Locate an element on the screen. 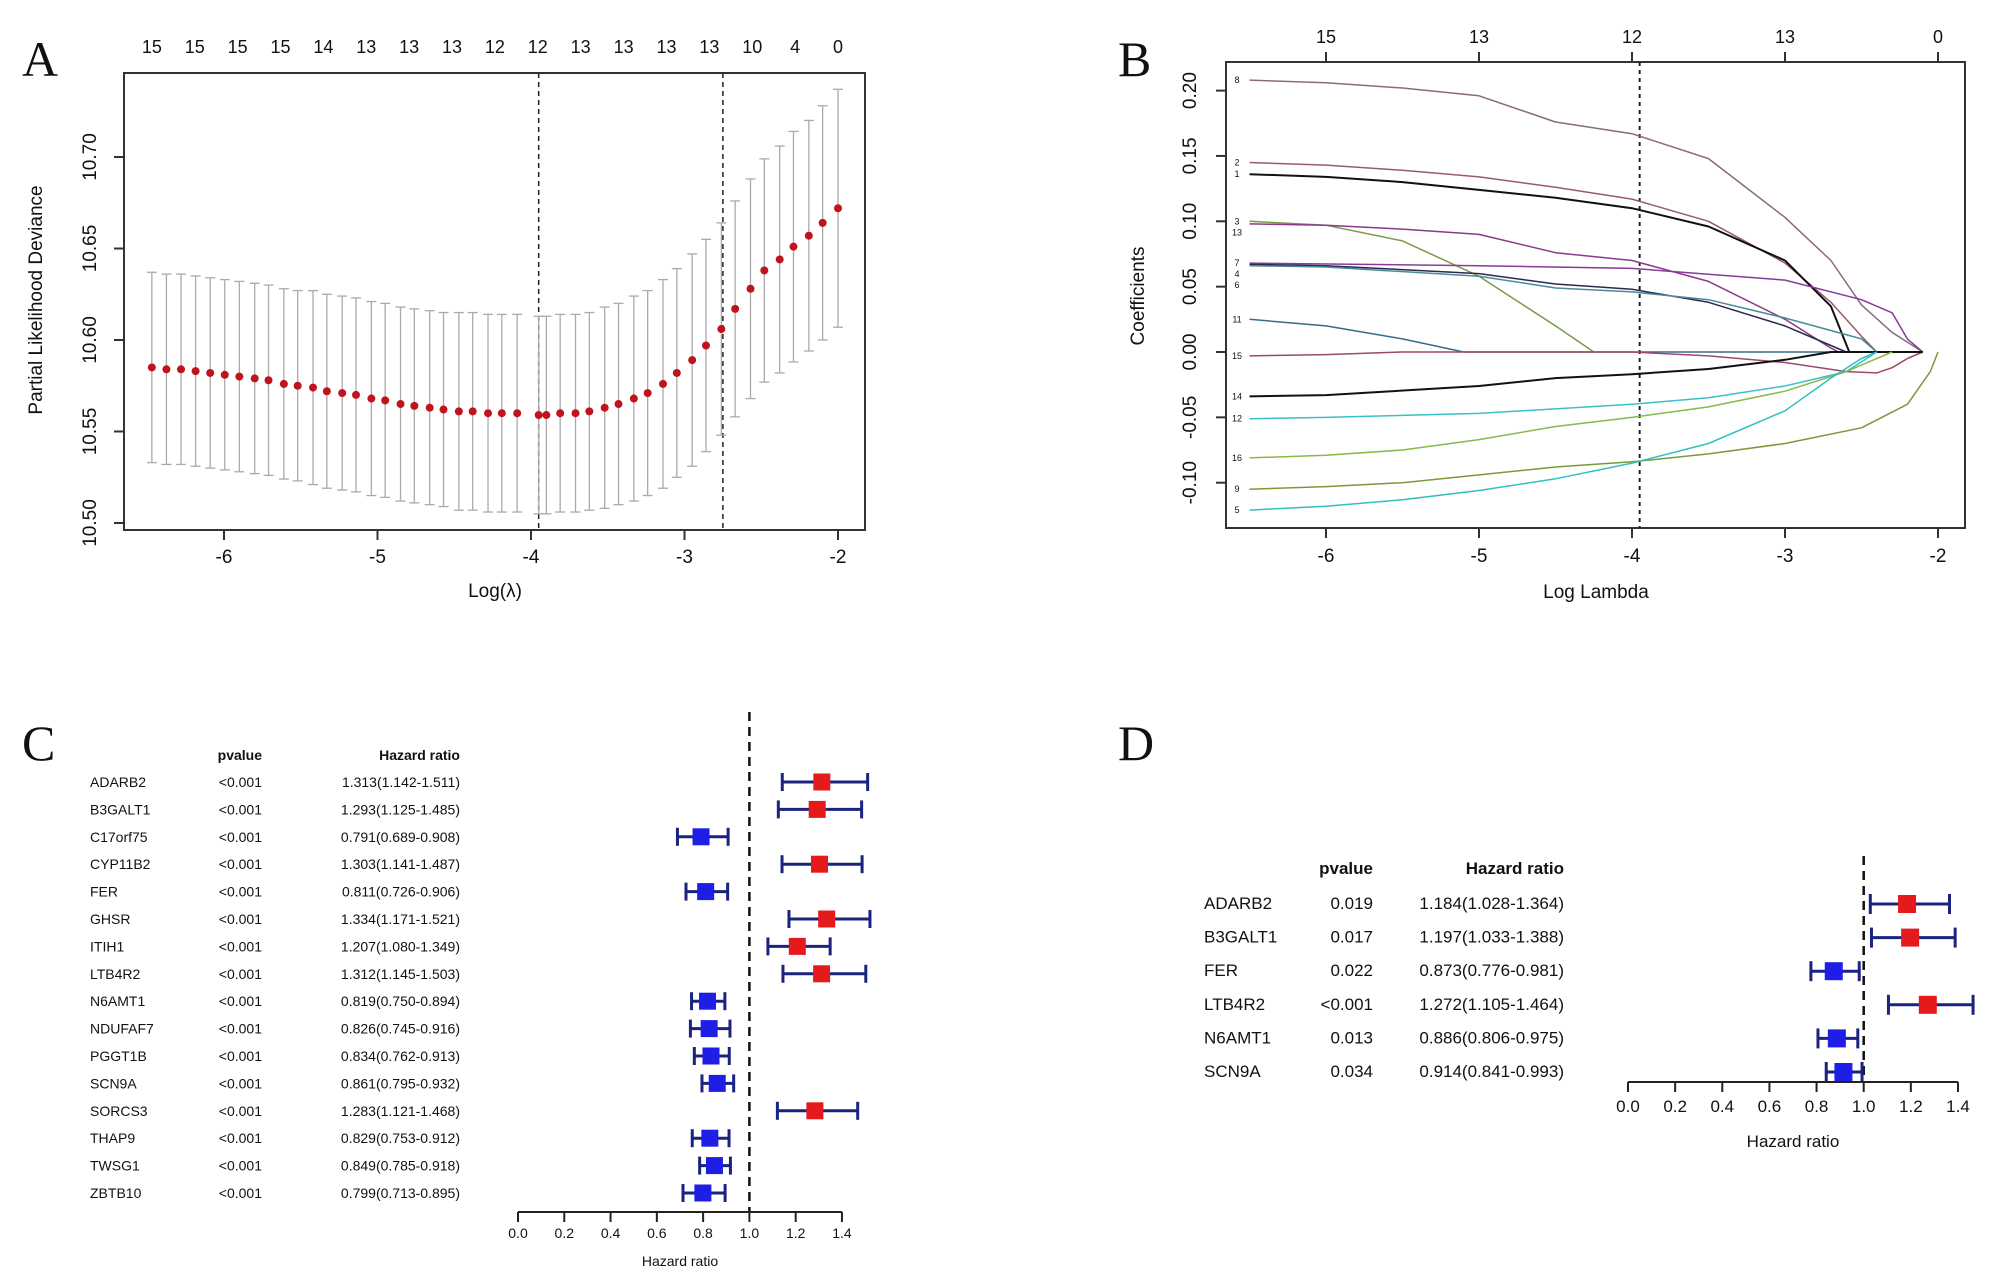  gene-label: NDUFAF7 is located at coordinates (122, 1029).